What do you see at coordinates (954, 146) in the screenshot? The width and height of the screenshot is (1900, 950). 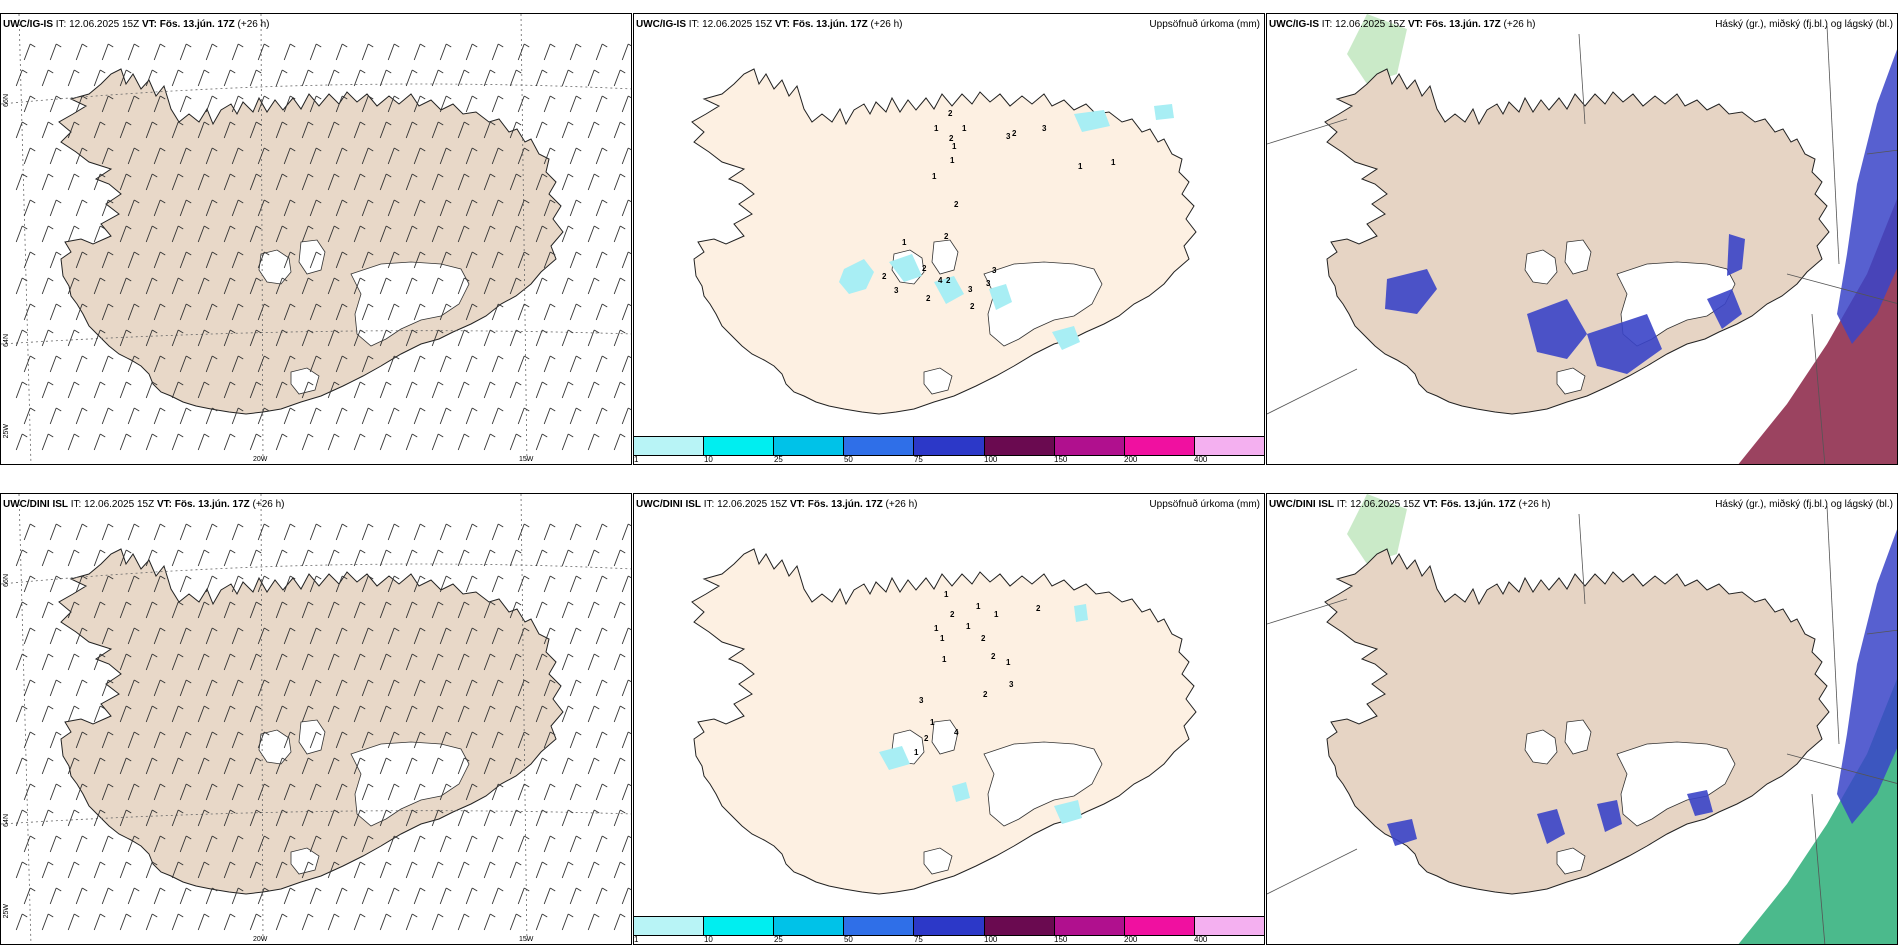 I see `precip-amount-label: 1` at bounding box center [954, 146].